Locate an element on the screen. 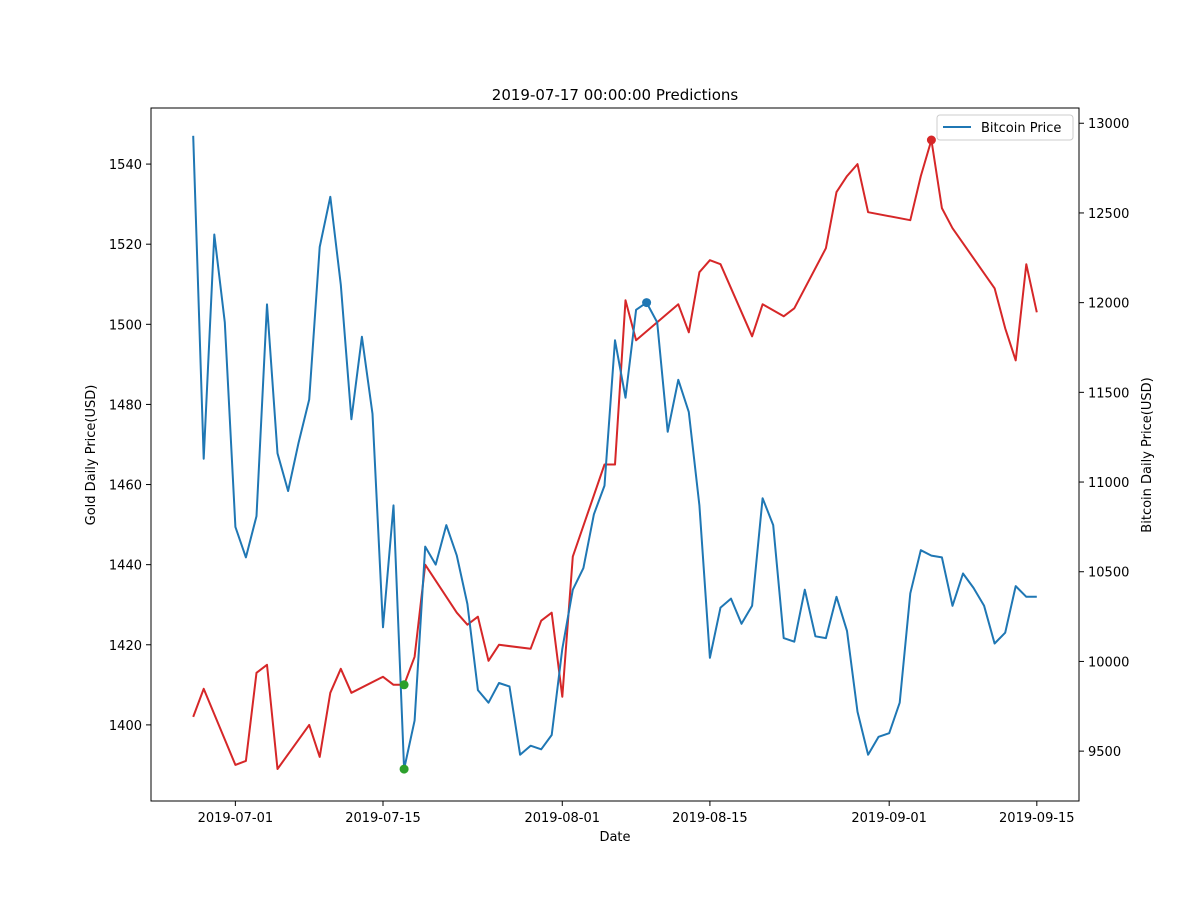 The height and width of the screenshot is (900, 1200). y-right-tick-label-4: 11500 is located at coordinates (1108, 393).